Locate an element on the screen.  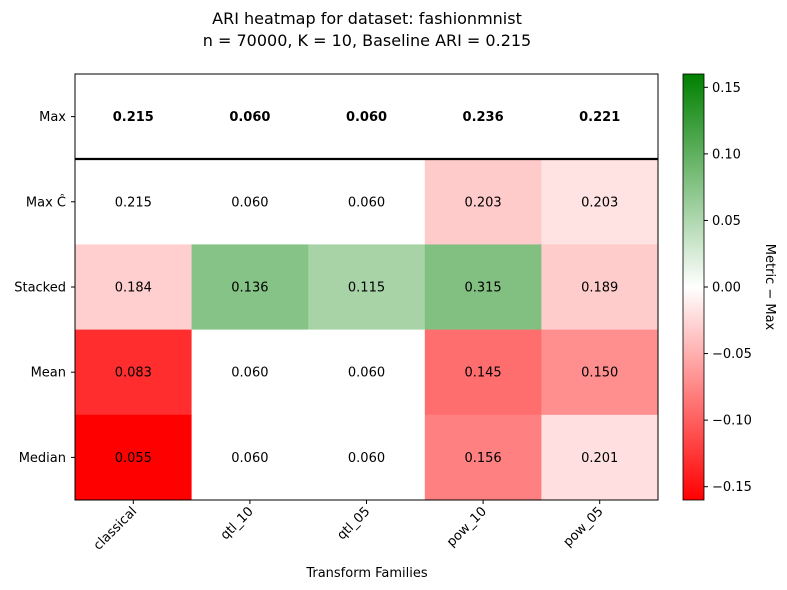
y-tick-label: Median is located at coordinates (42, 458).